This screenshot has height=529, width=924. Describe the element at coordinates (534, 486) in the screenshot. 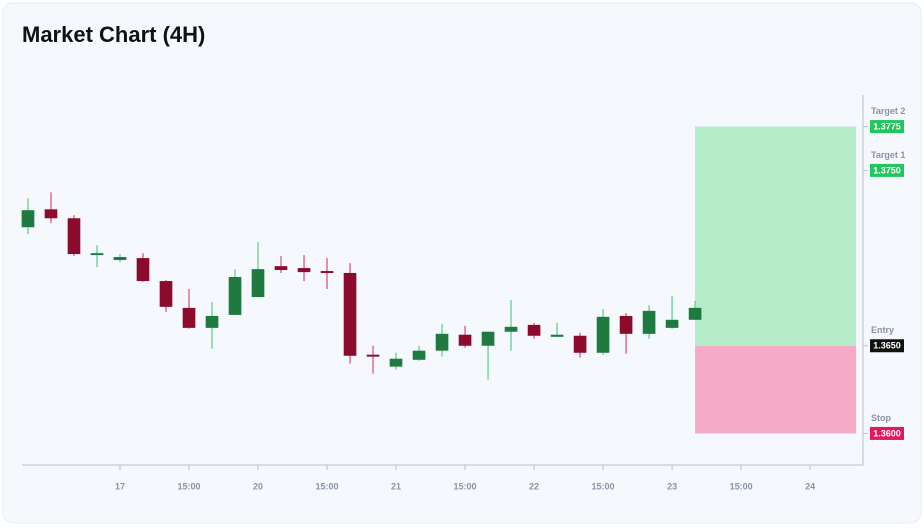

I see `x-tick-label: 22` at that location.